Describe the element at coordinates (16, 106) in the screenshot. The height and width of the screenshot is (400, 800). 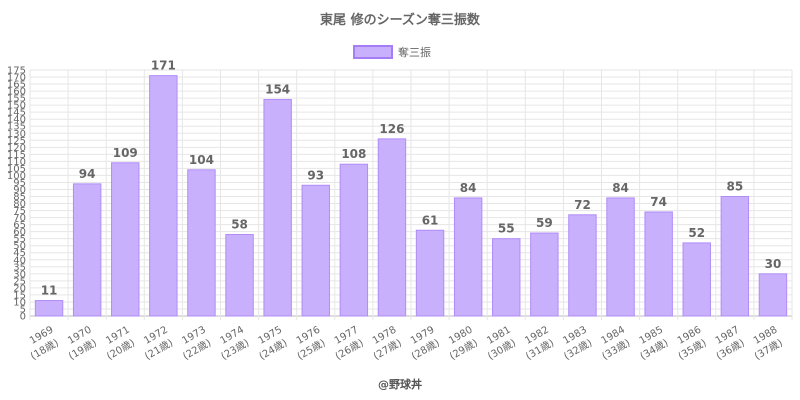
I see `y-tick-label: 150` at that location.